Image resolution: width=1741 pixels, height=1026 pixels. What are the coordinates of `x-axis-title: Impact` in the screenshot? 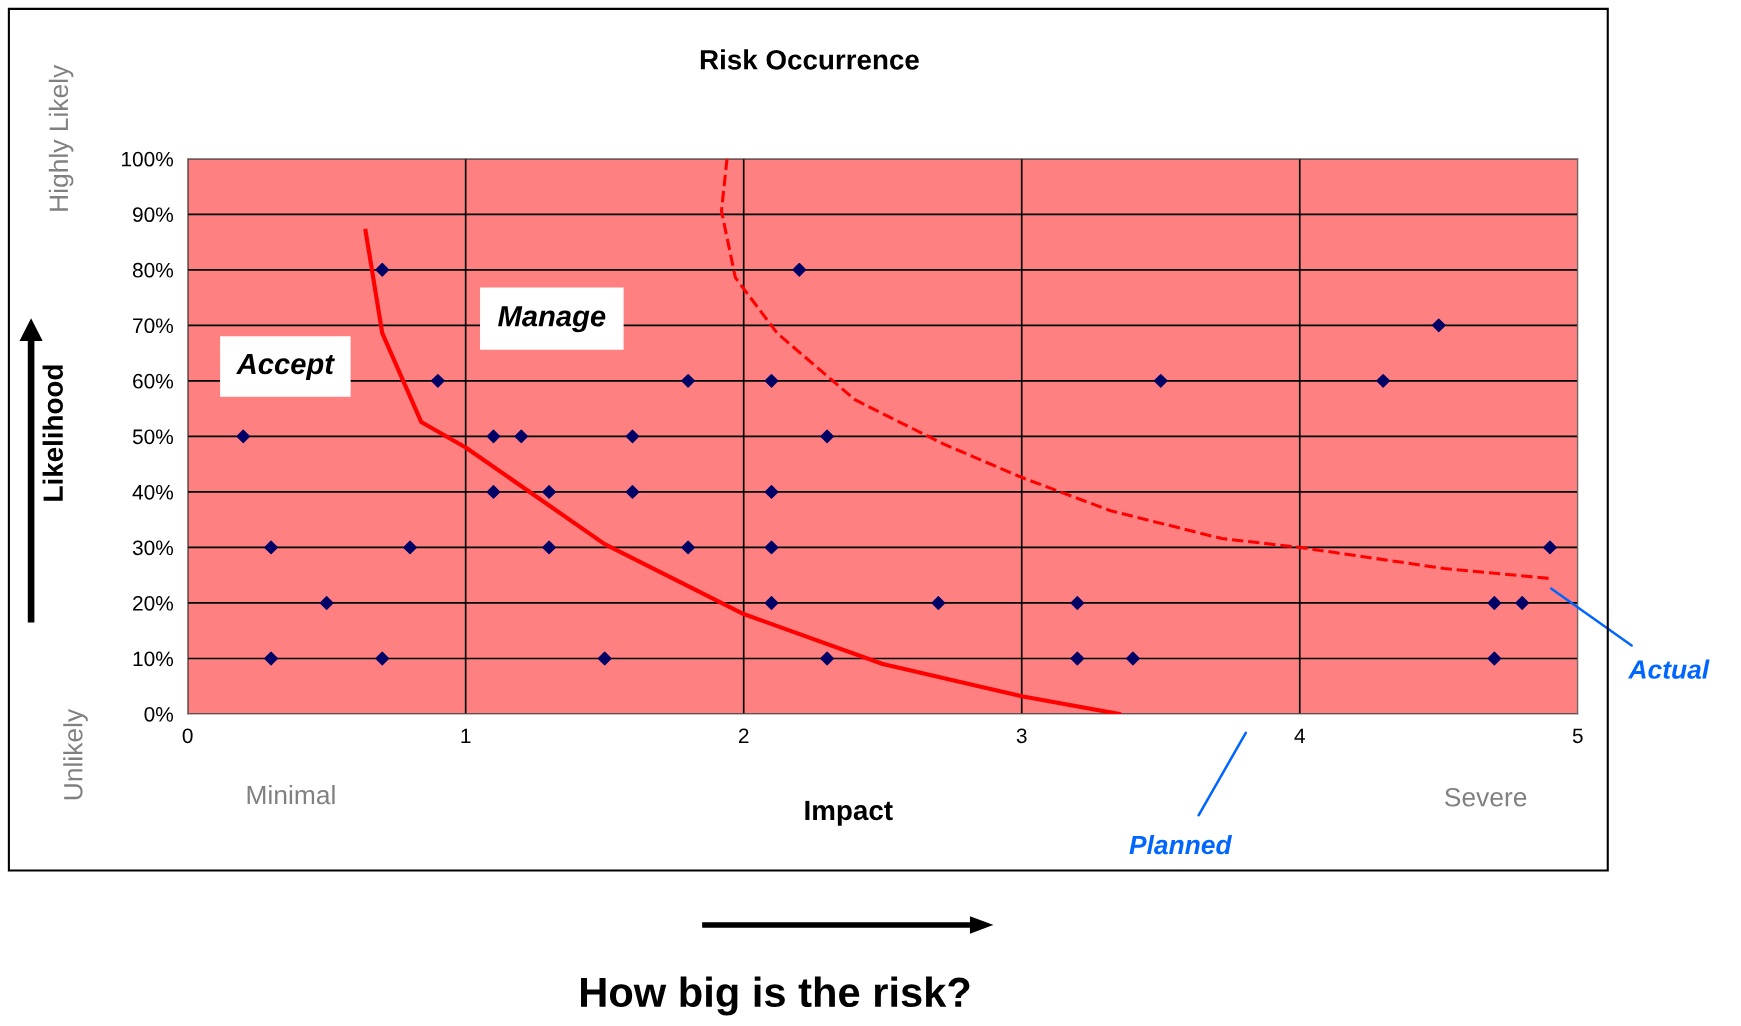 It's located at (849, 813).